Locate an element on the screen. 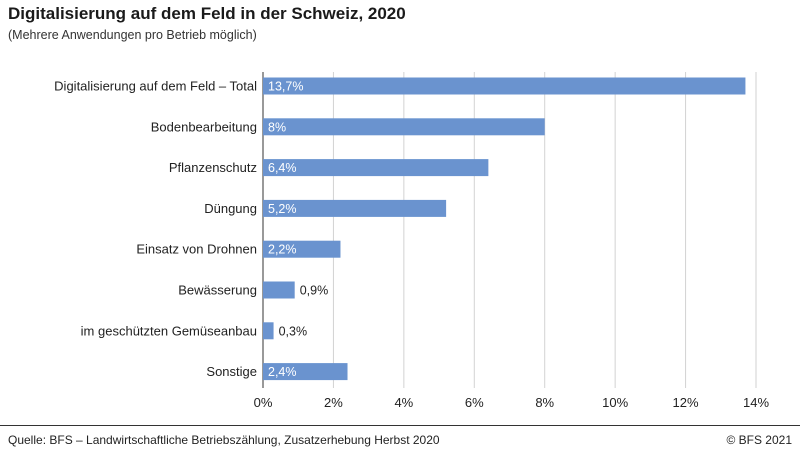  category-label: im geschützten Gemüseanbau is located at coordinates (169, 330).